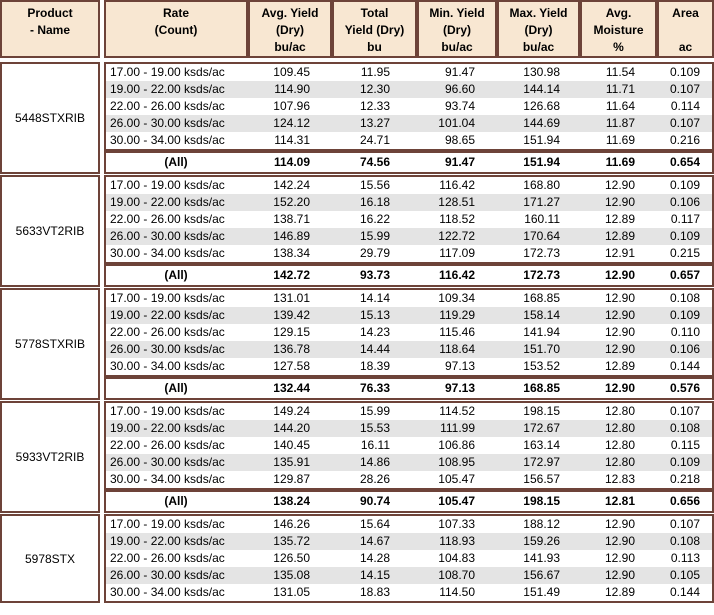 The image size is (714, 615). What do you see at coordinates (50, 457) in the screenshot?
I see `product-name-cell: 5933VT2RIB` at bounding box center [50, 457].